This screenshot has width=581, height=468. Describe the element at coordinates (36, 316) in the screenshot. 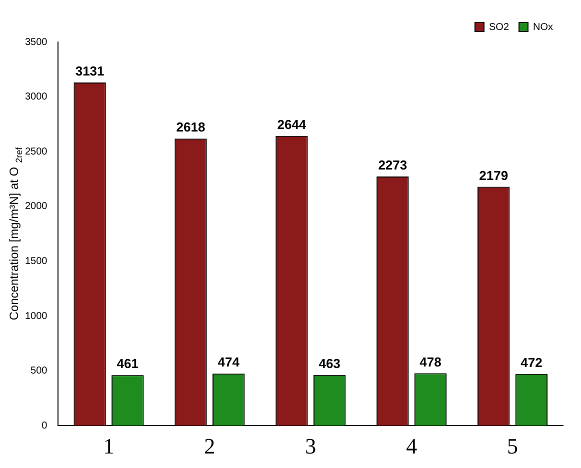

I see `y-tick-label: 1000` at that location.